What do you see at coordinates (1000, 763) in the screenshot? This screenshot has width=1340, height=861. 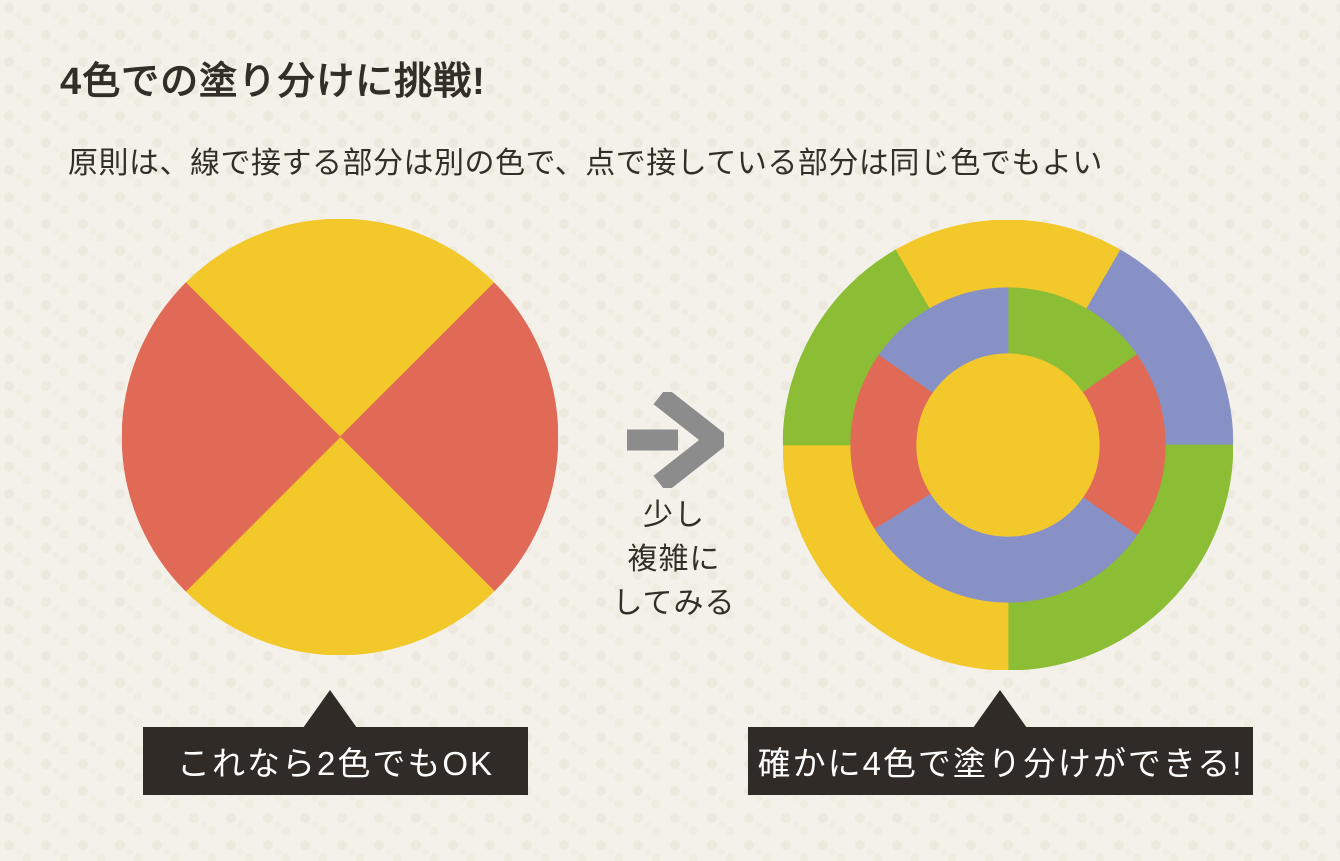 I see `right-callout-text: 確かに4色で塗り分けができる!` at bounding box center [1000, 763].